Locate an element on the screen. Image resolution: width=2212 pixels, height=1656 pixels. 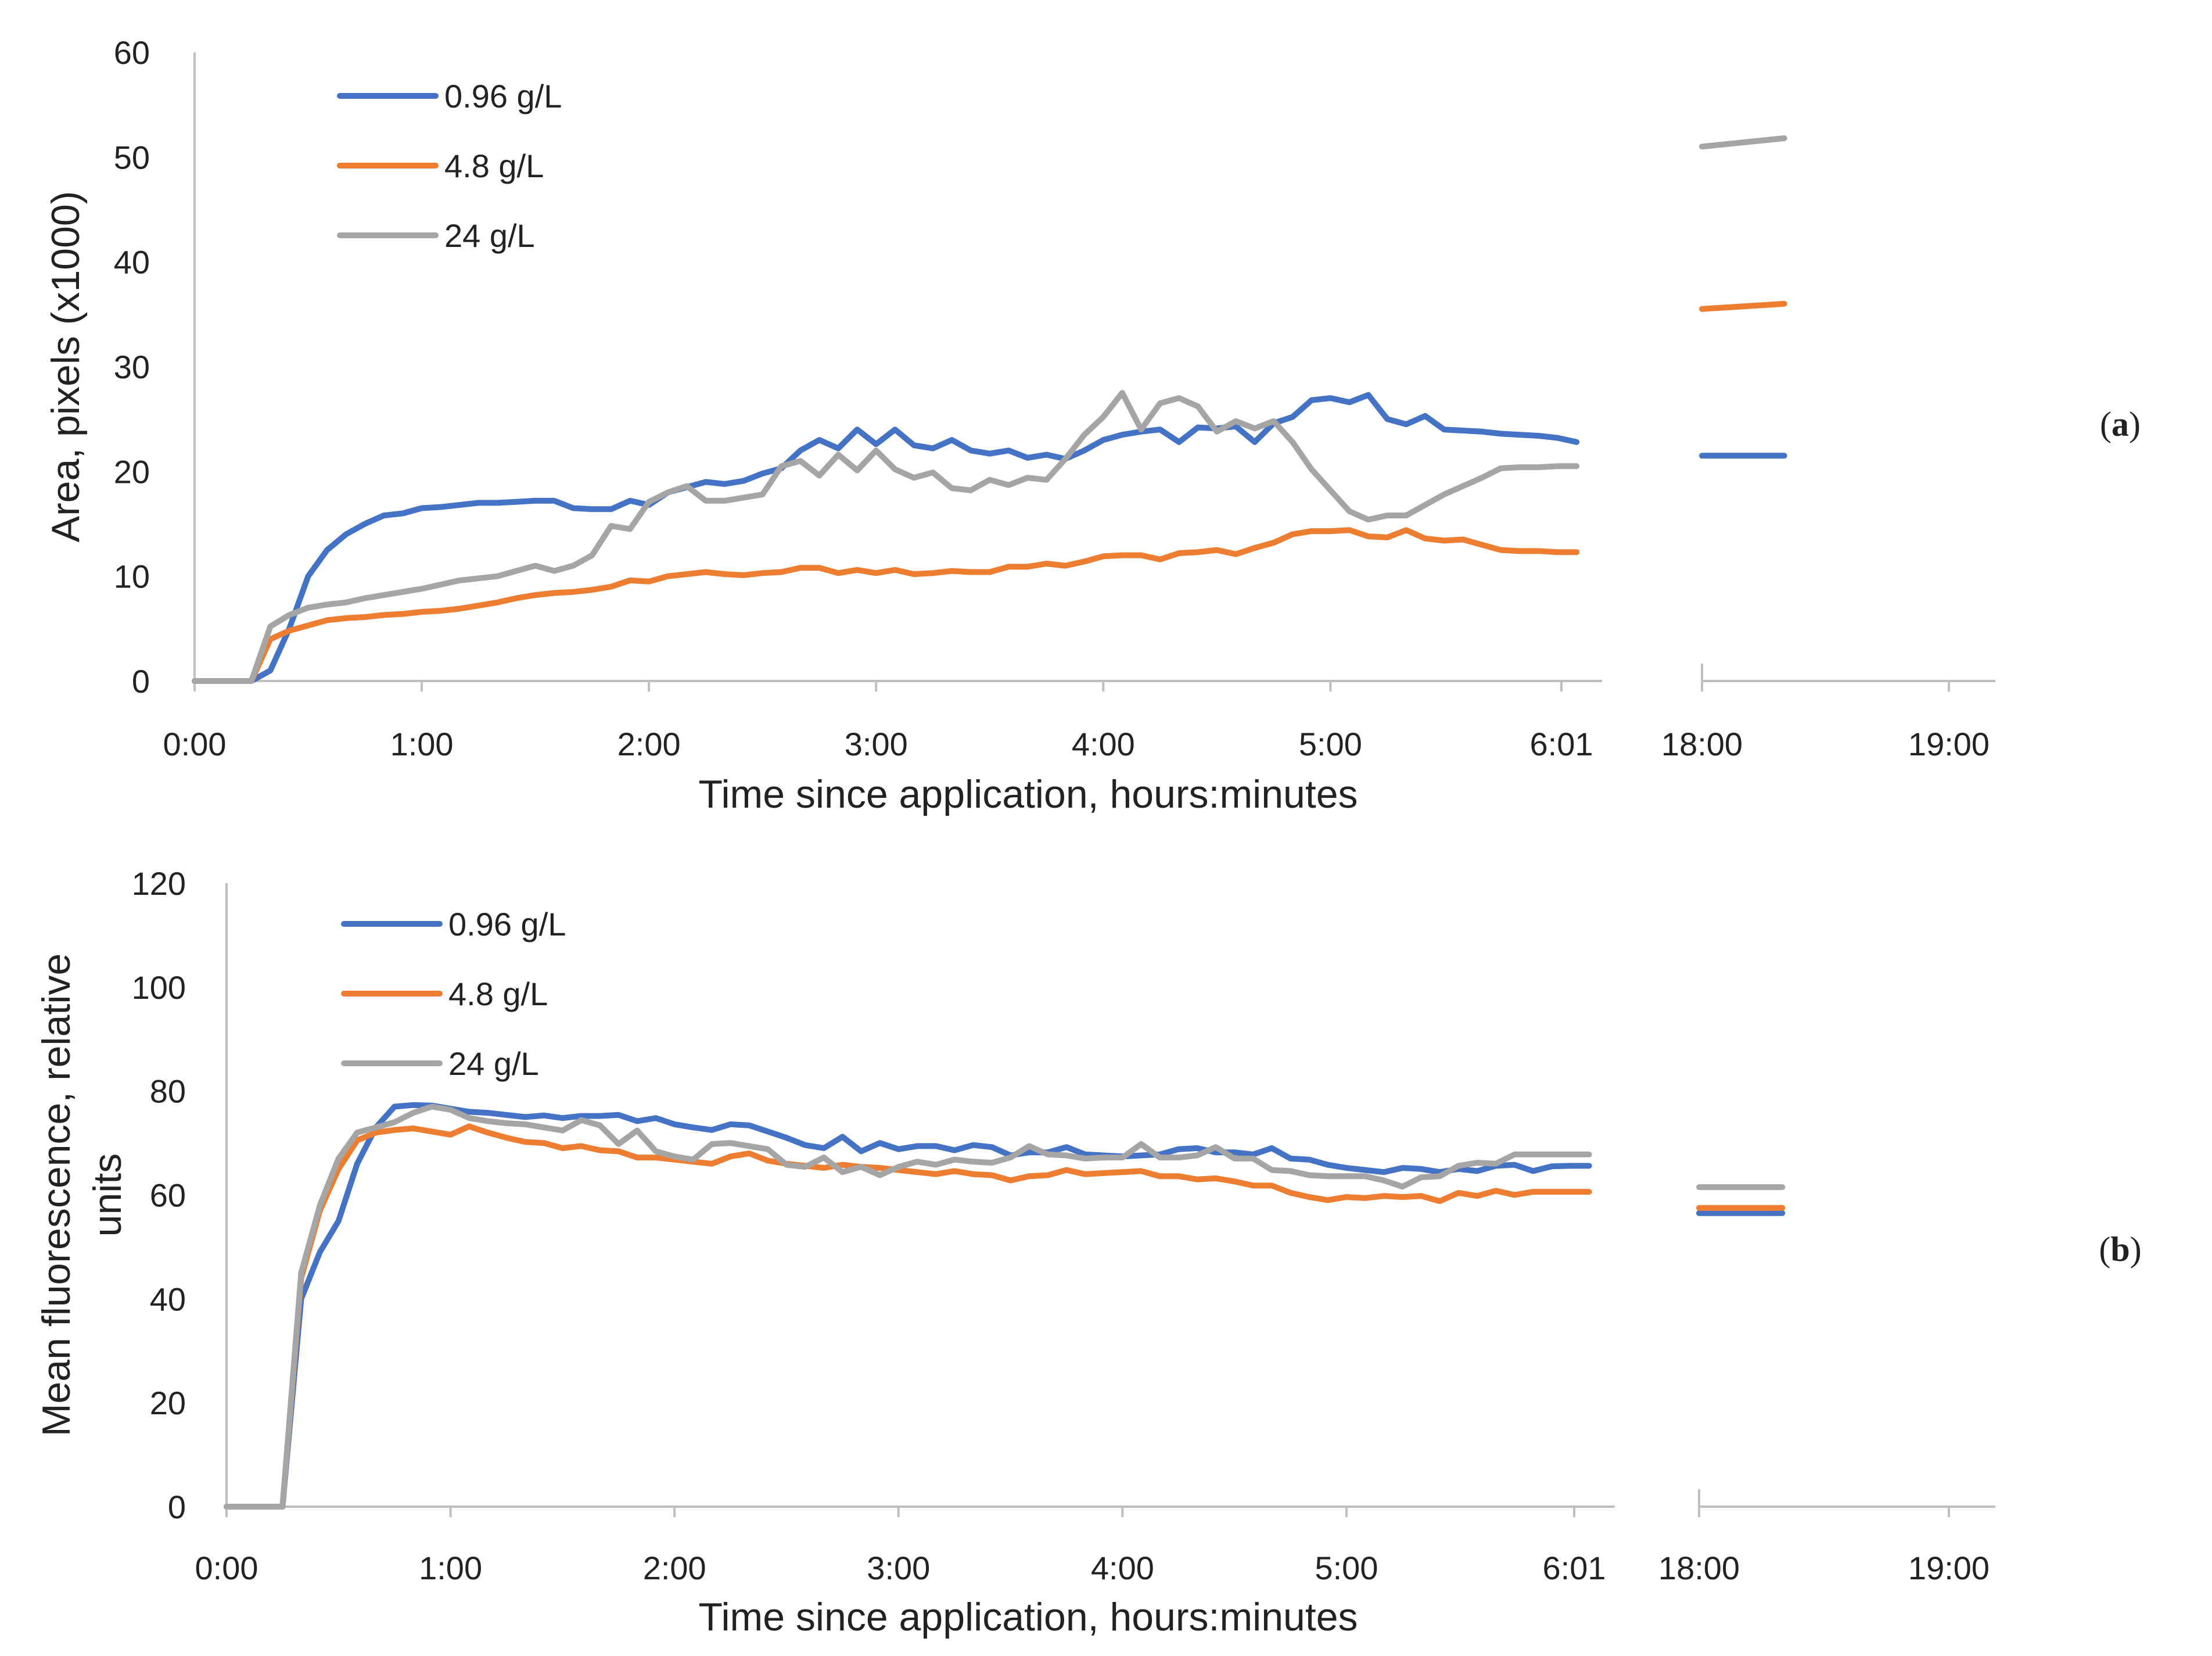
y-tick-label: 100 is located at coordinates (159, 988).